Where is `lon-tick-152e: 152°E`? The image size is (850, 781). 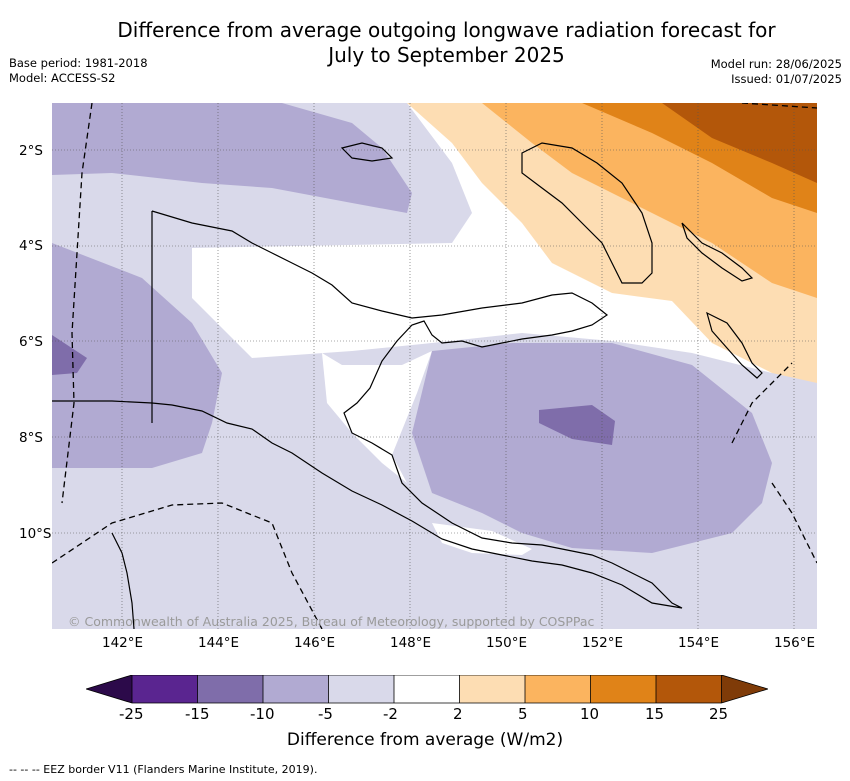 lon-tick-152e: 152°E is located at coordinates (603, 643).